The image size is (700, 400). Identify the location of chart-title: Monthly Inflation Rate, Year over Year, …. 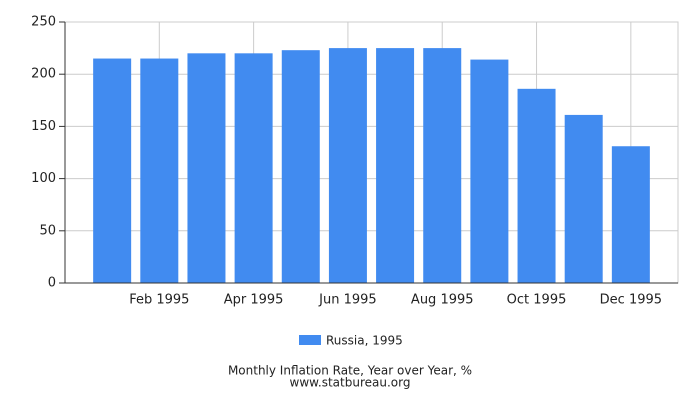
(350, 371).